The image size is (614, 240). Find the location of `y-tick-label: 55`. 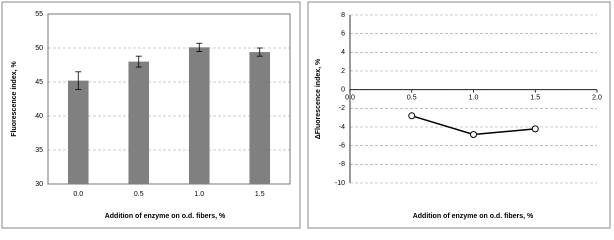

y-tick-label: 55 is located at coordinates (39, 14).